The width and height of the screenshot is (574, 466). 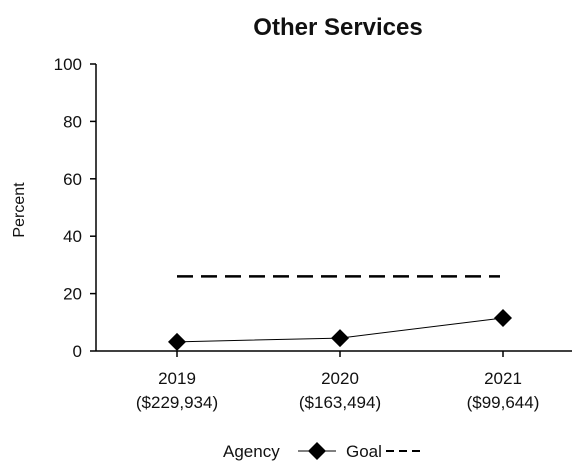 I want to click on legend-label-goal: Goal, so click(x=364, y=451).